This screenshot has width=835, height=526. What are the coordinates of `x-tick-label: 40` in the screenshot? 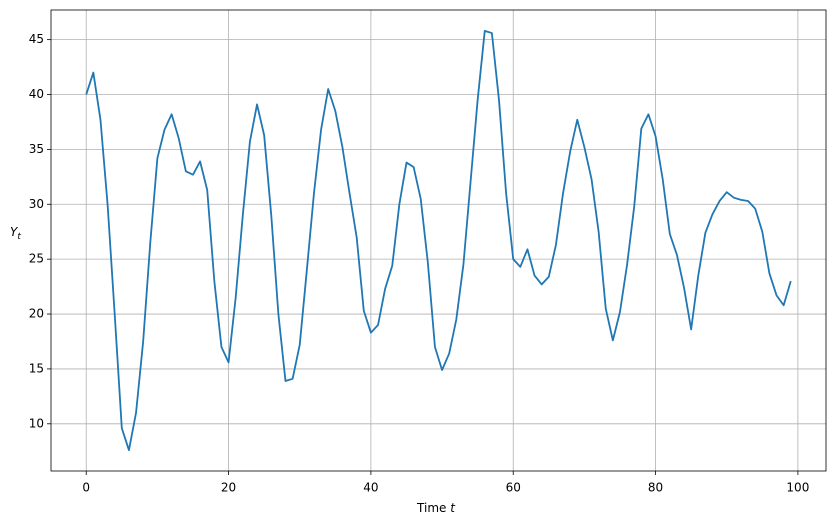 It's located at (370, 488).